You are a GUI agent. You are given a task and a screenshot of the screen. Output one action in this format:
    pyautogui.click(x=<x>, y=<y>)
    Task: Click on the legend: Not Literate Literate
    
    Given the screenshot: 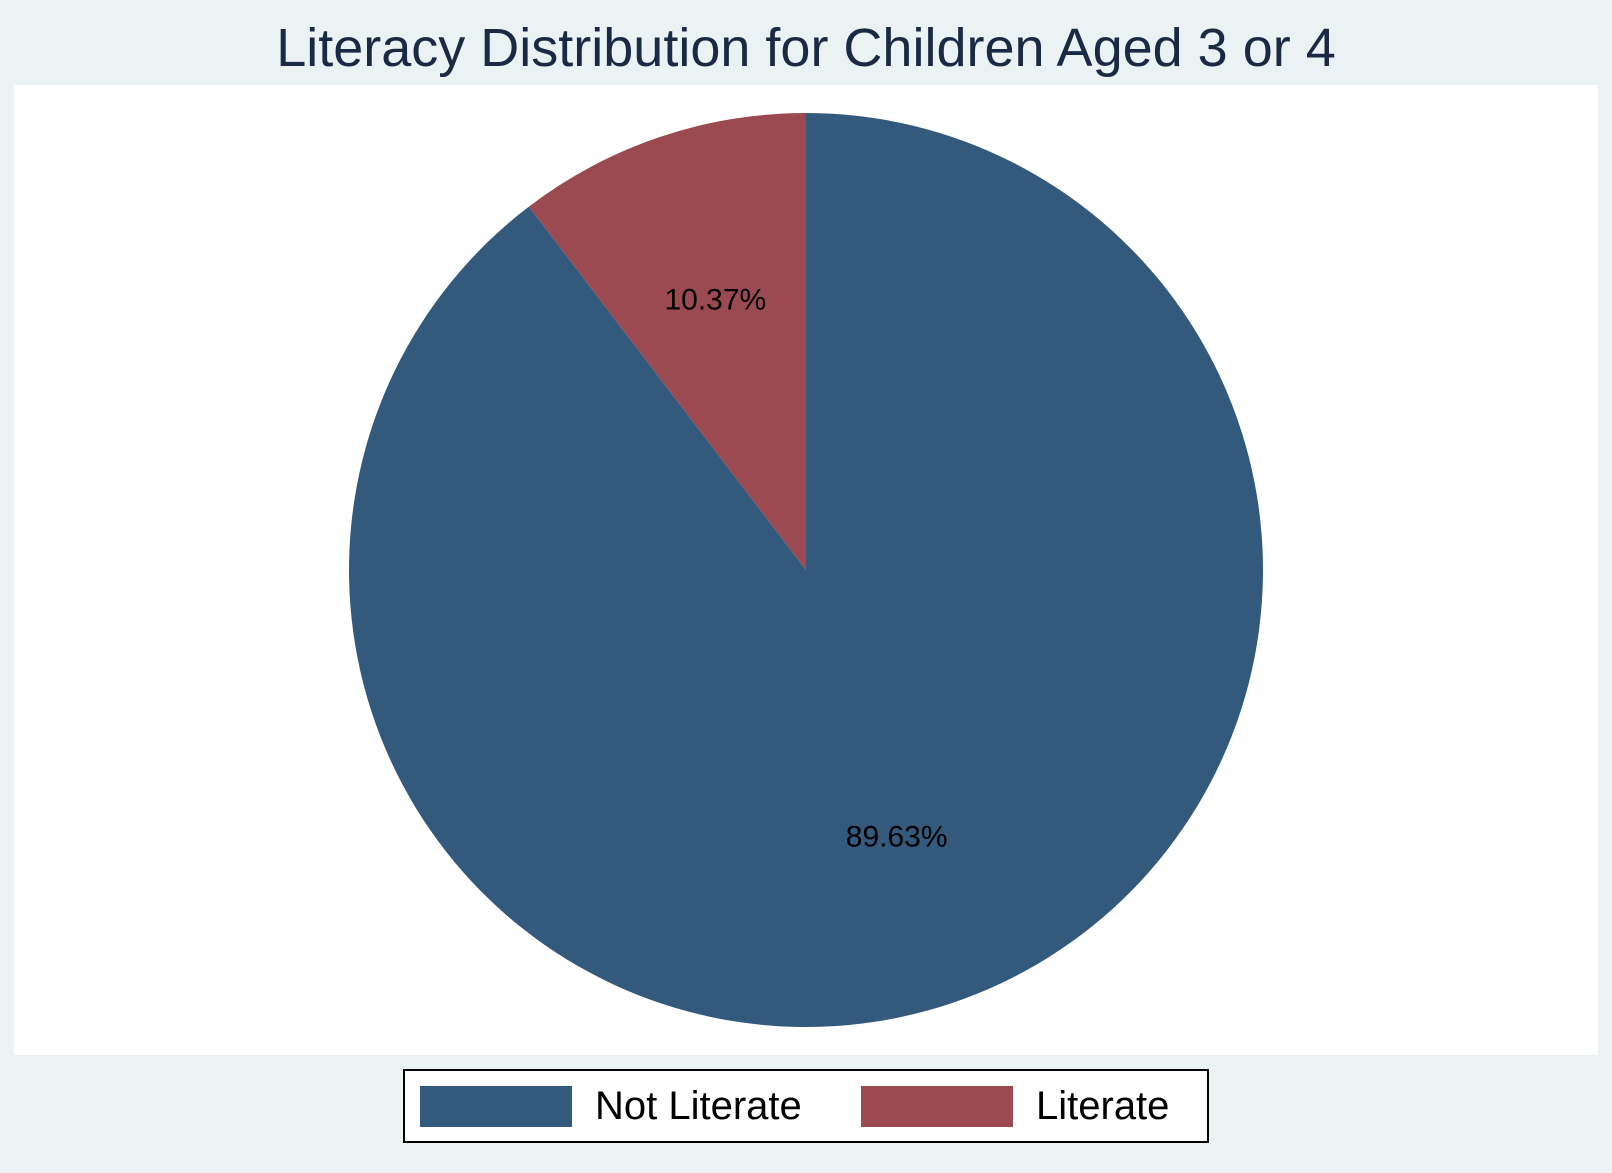 What is the action you would take?
    pyautogui.click(x=806, y=1106)
    